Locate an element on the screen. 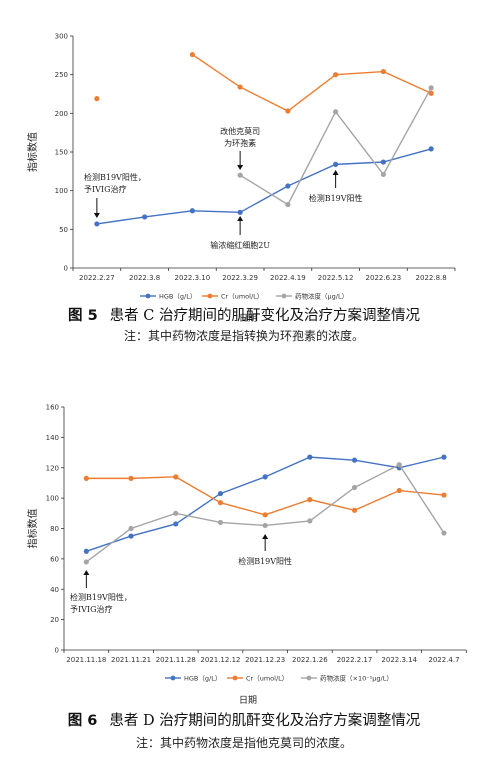  fig6-x-tick-label: 2022.2.17 is located at coordinates (355, 660).